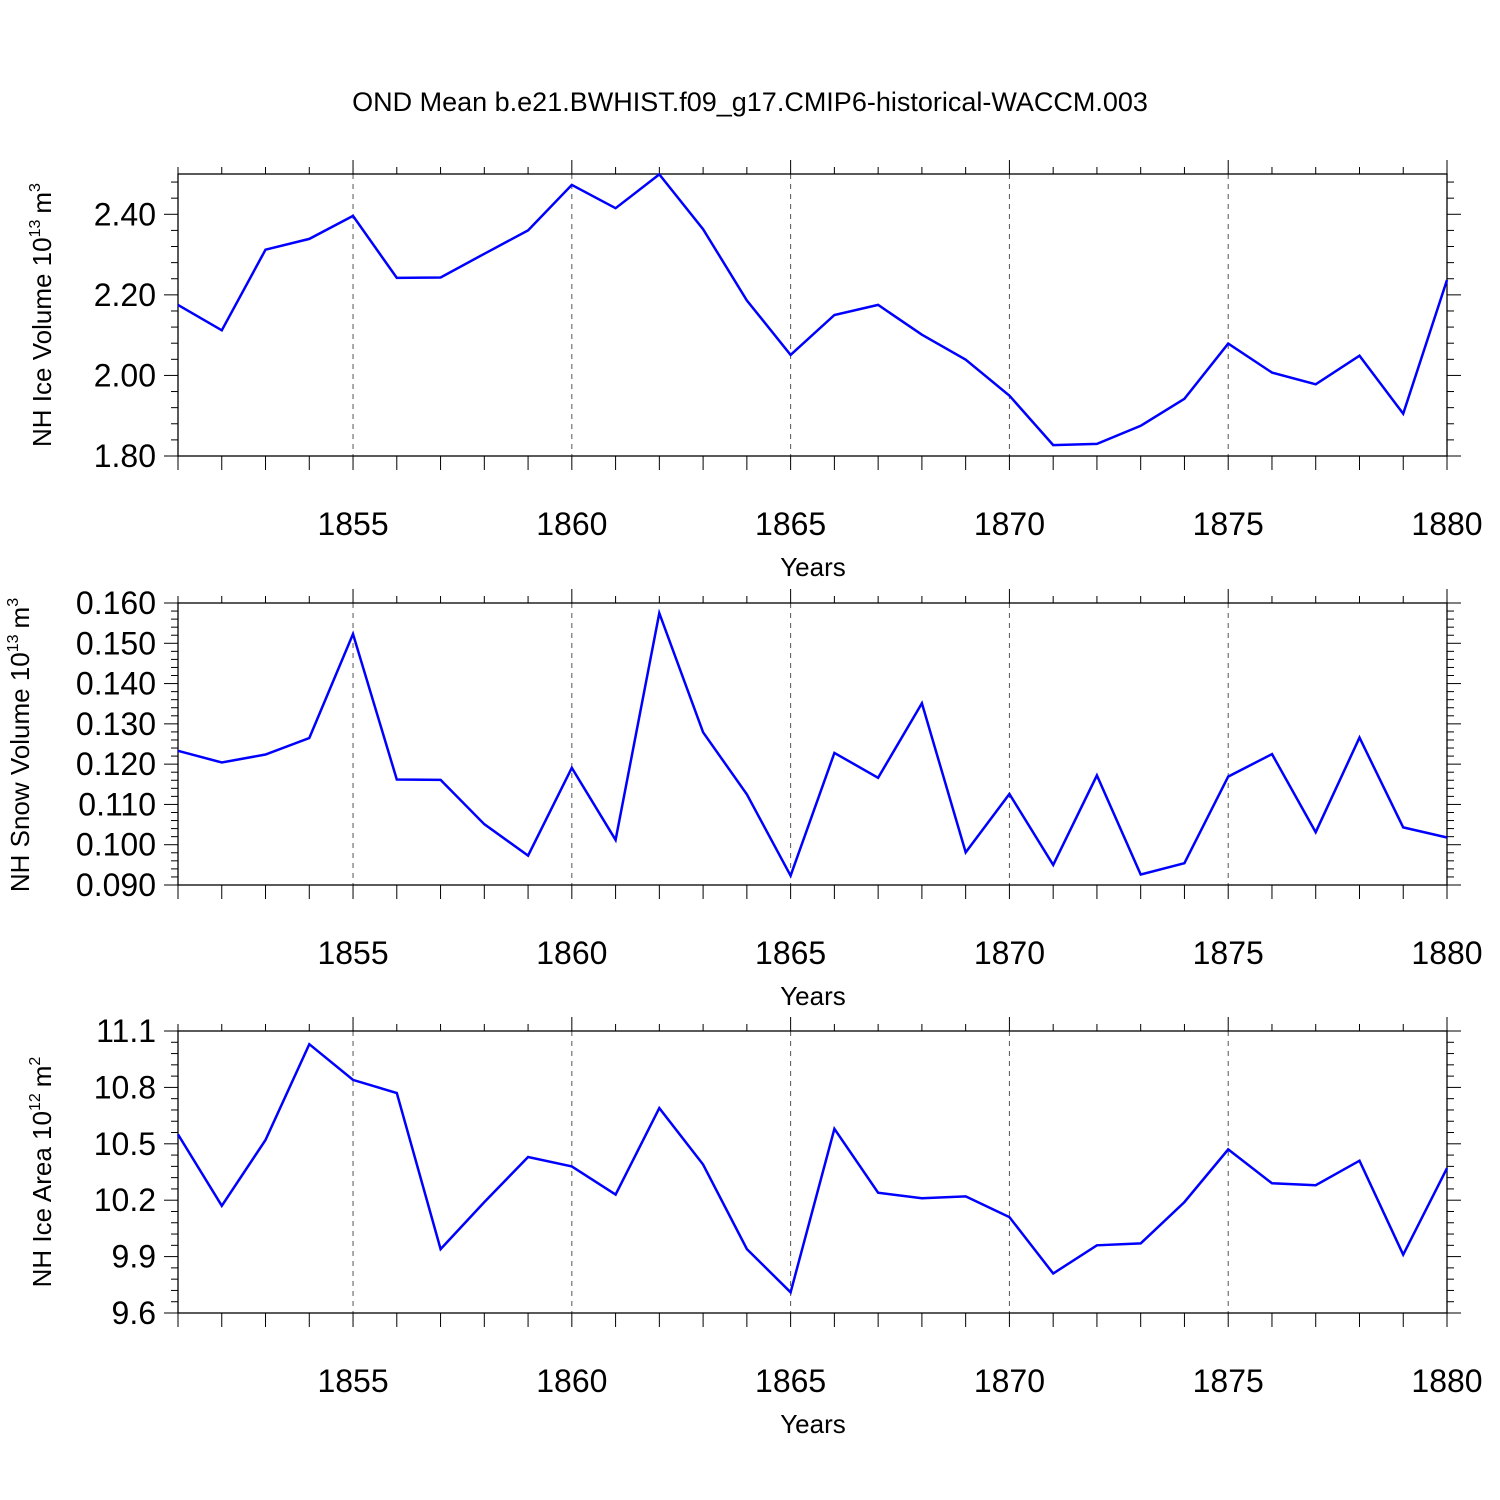 Image resolution: width=1500 pixels, height=1500 pixels. Describe the element at coordinates (812, 1168) in the screenshot. I see `series-line` at that location.